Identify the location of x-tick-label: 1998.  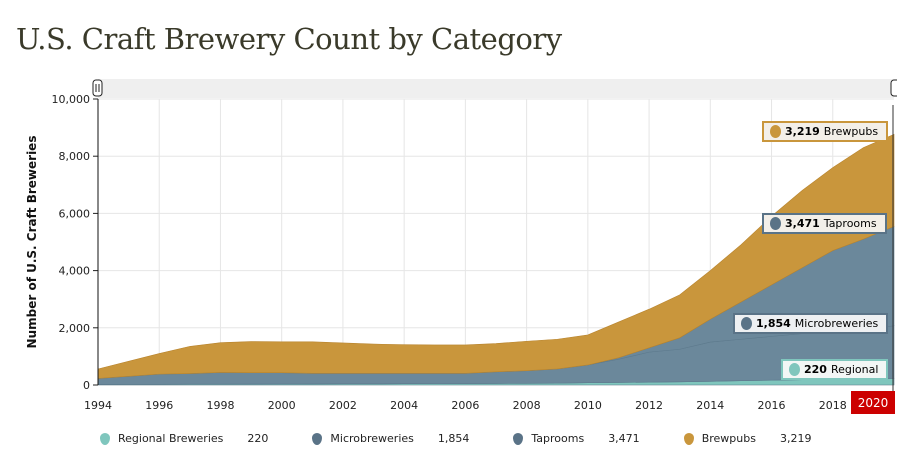
(220, 405).